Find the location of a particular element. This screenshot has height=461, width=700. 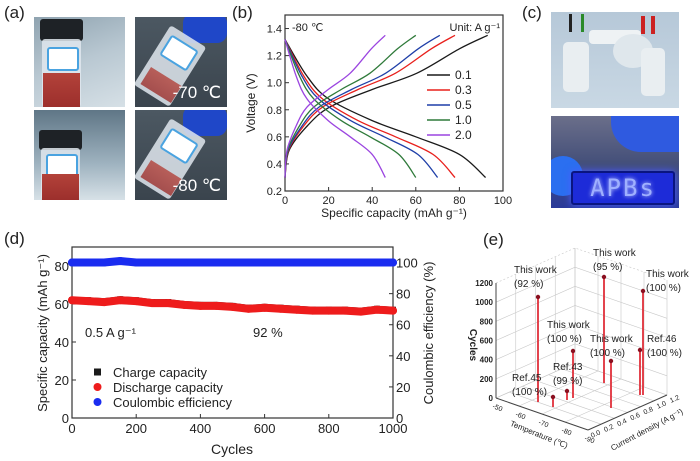

z-tick-label: 800 is located at coordinates (487, 321).